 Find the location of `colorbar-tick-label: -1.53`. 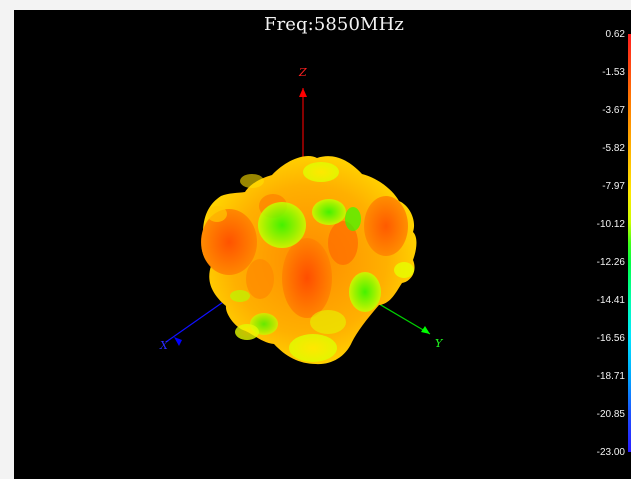

colorbar-tick-label: -1.53 is located at coordinates (613, 72).